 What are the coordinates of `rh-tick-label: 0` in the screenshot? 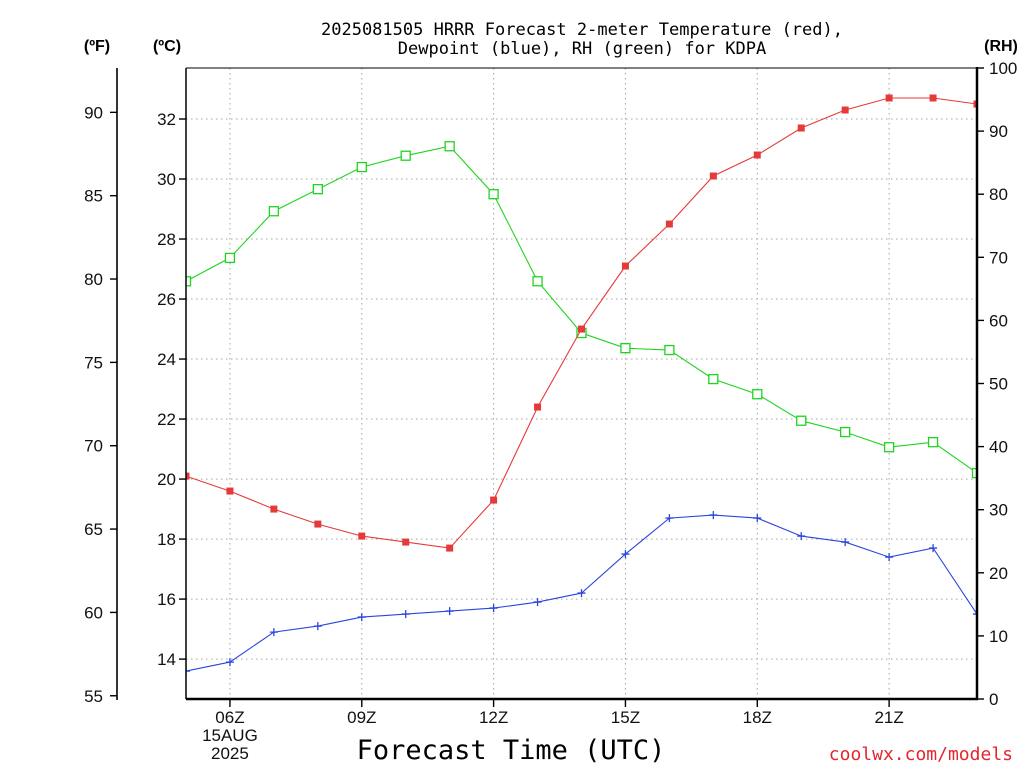 It's located at (993, 699).